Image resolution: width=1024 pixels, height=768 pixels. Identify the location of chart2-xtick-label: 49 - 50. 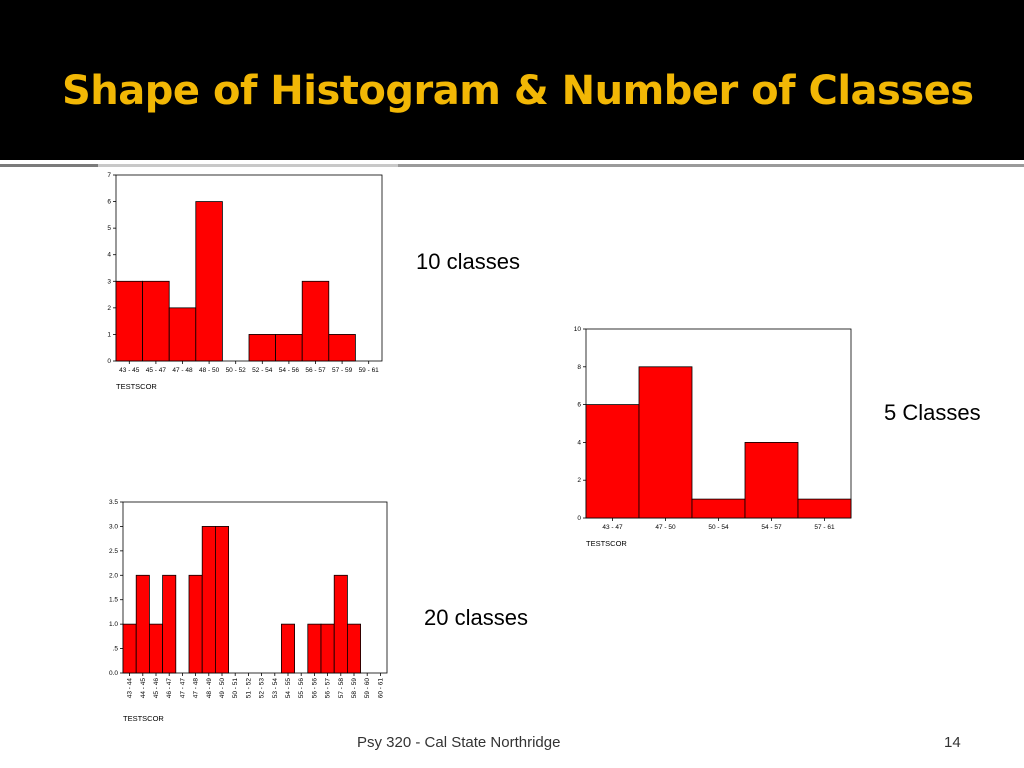
(222, 688).